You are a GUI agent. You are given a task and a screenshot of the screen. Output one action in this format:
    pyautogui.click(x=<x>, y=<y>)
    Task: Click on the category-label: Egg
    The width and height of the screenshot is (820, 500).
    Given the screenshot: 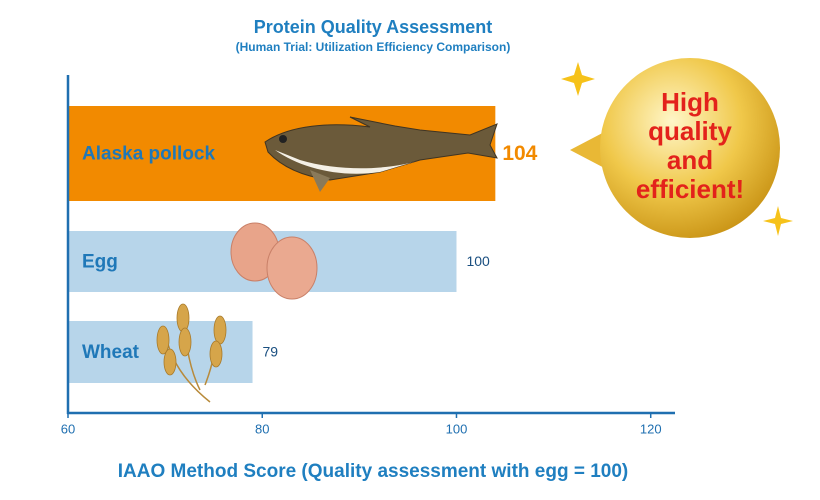 What is the action you would take?
    pyautogui.click(x=100, y=262)
    